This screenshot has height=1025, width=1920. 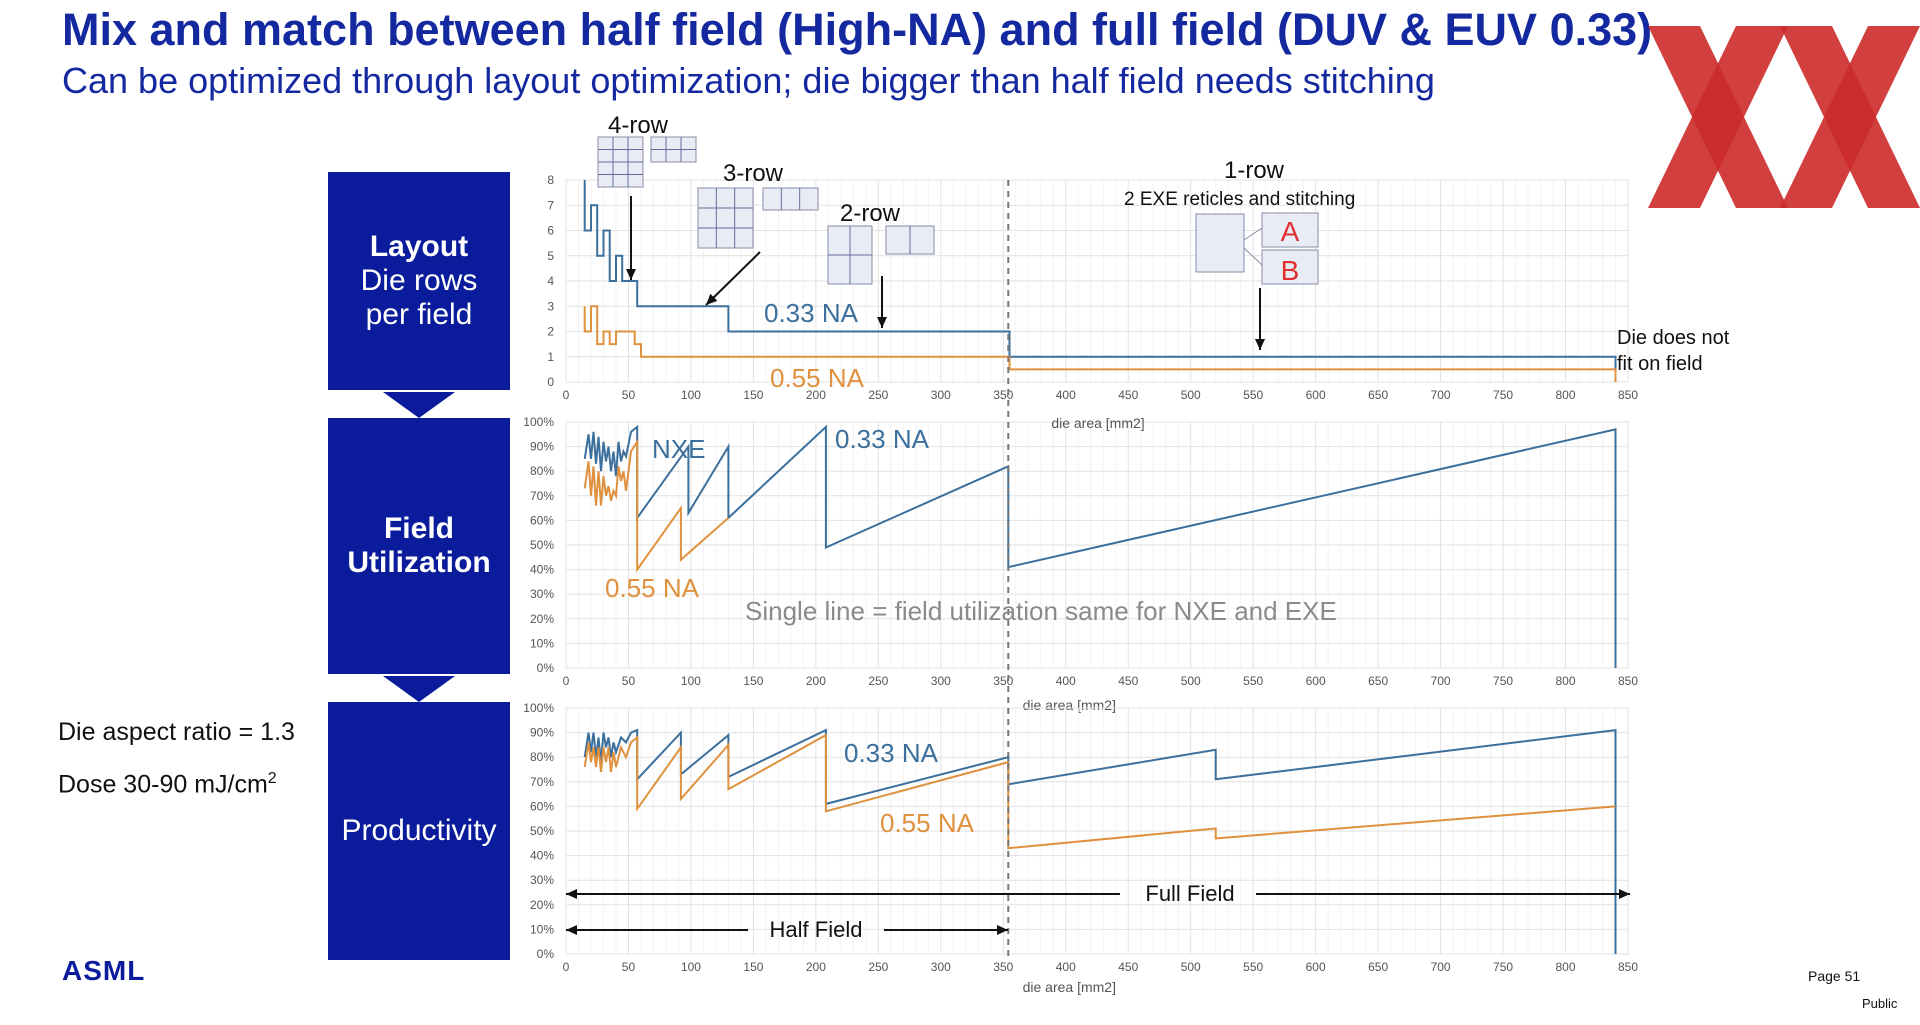 I want to click on y-tick-label: 30%, so click(x=542, y=880).